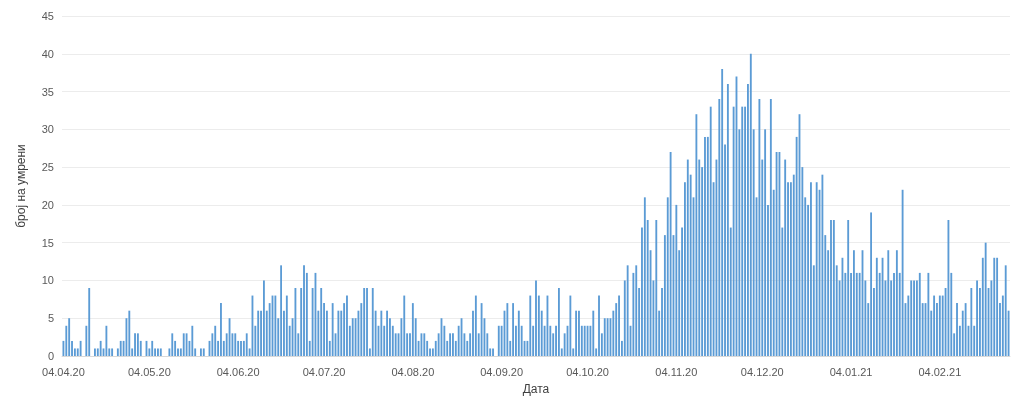  What do you see at coordinates (149, 371) in the screenshot?
I see `x-tick-label: 04.05.20` at bounding box center [149, 371].